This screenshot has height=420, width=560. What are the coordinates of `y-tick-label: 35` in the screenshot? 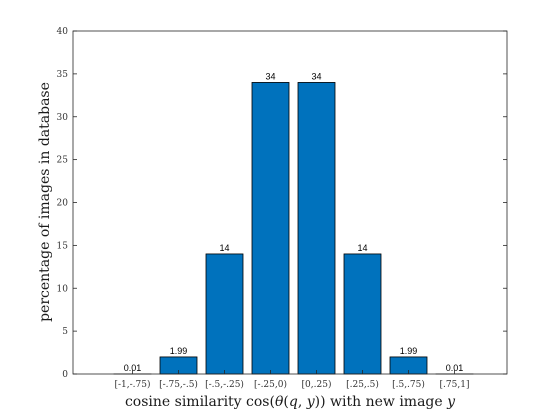 It's located at (63, 75).